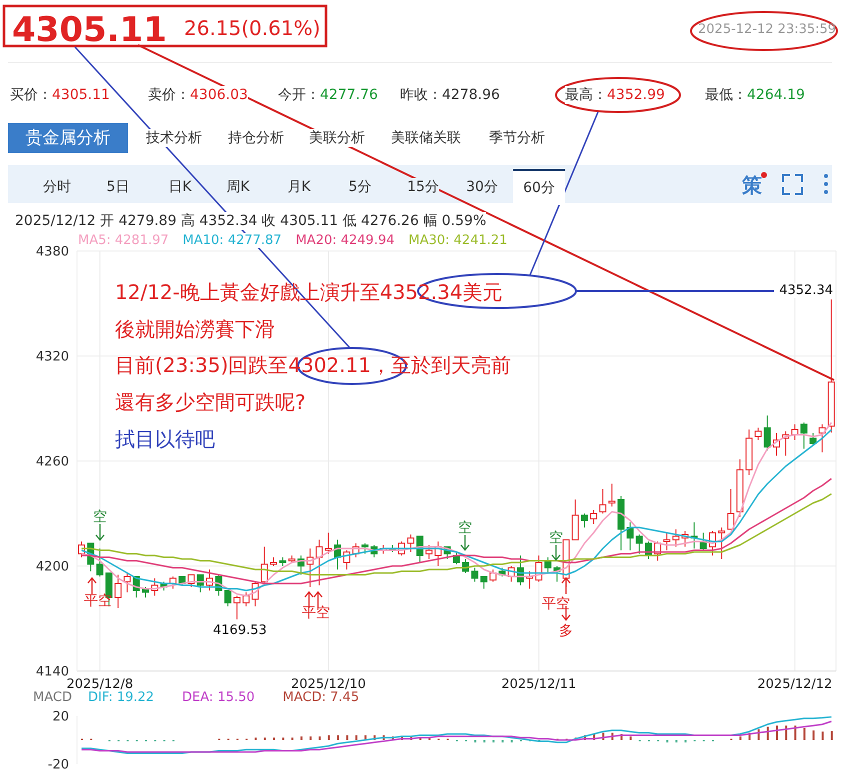 The height and width of the screenshot is (777, 866). What do you see at coordinates (458, 240) in the screenshot?
I see `text: MA30: 4241.21` at bounding box center [458, 240].